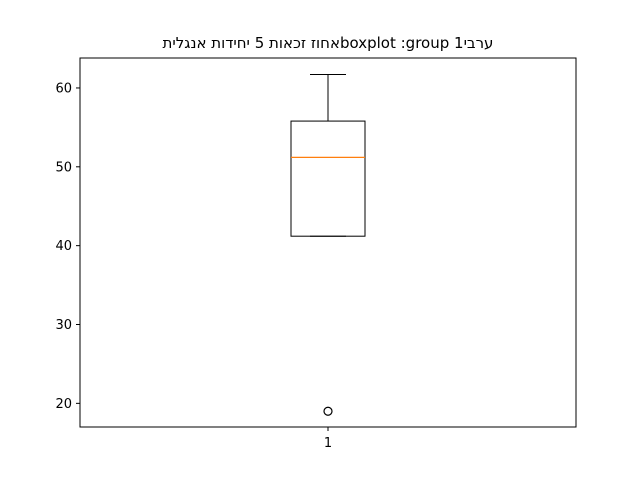 This screenshot has width=640, height=480. I want to click on box-iqr, so click(328, 178).